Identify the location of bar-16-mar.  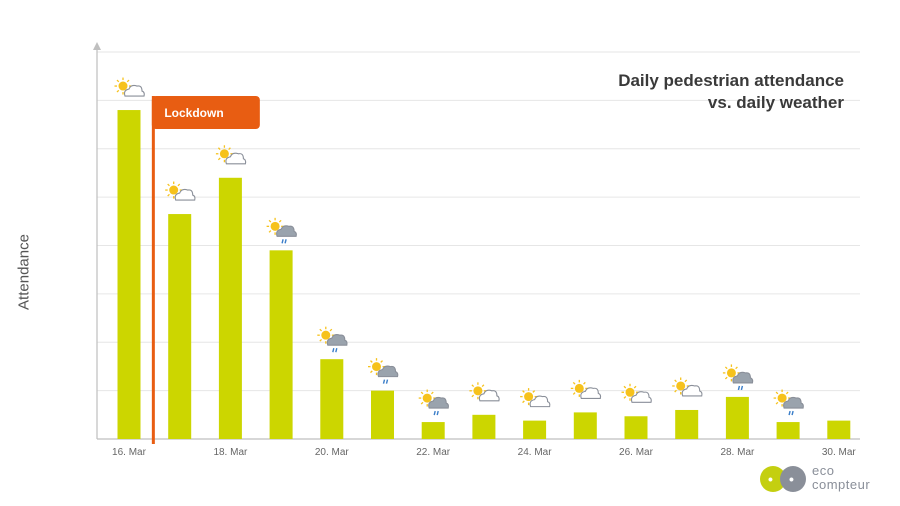
(129, 275).